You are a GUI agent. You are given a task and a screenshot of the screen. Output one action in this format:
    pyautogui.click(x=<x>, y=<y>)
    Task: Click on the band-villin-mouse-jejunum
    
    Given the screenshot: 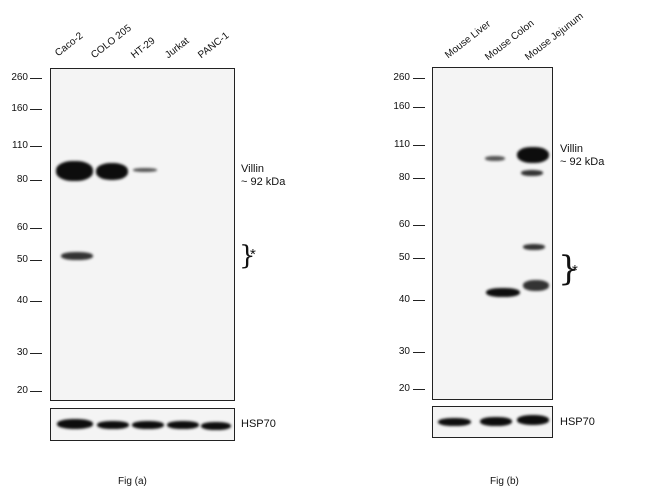 What is the action you would take?
    pyautogui.click(x=533, y=155)
    